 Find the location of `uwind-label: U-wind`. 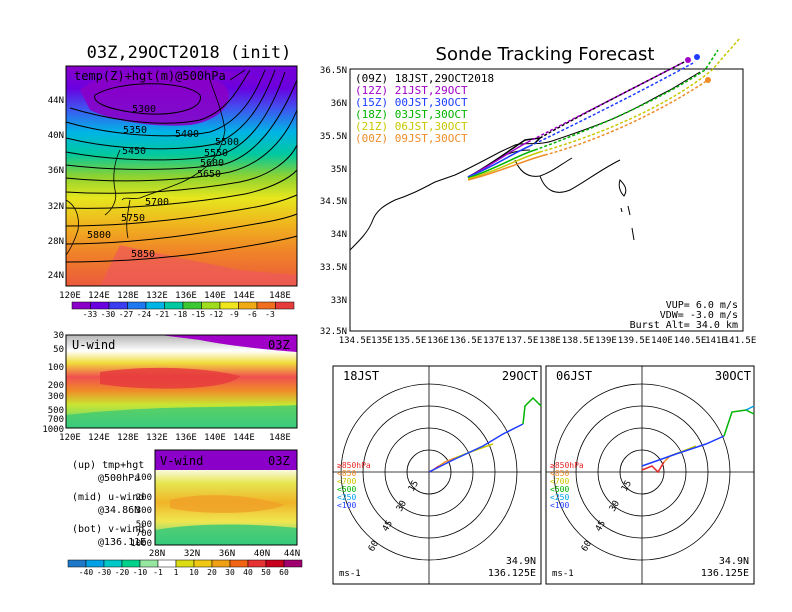

uwind-label: U-wind is located at coordinates (93, 345).